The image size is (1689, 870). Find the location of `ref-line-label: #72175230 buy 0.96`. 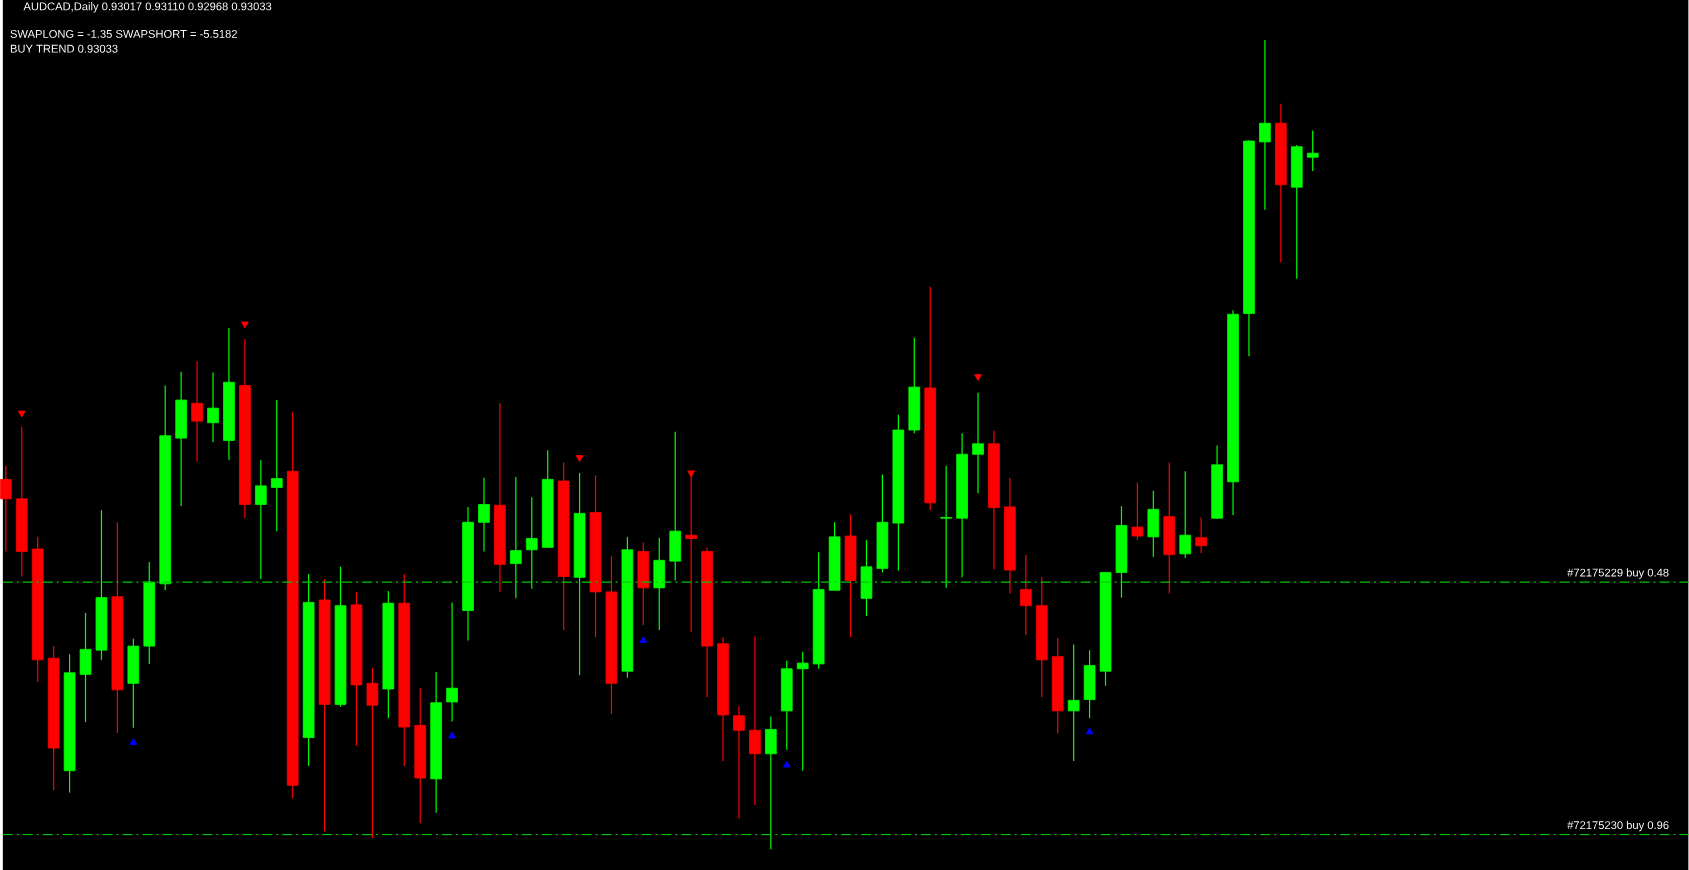

ref-line-label: #72175230 buy 0.96 is located at coordinates (1618, 826).